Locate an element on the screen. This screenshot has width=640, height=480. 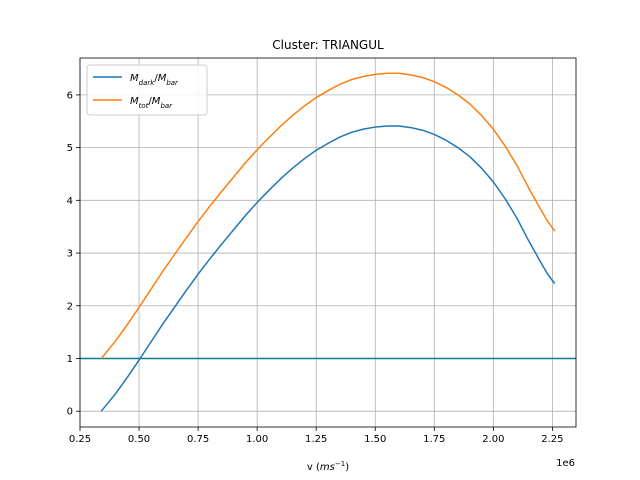
x-tick-label: 2.00 is located at coordinates (493, 439).